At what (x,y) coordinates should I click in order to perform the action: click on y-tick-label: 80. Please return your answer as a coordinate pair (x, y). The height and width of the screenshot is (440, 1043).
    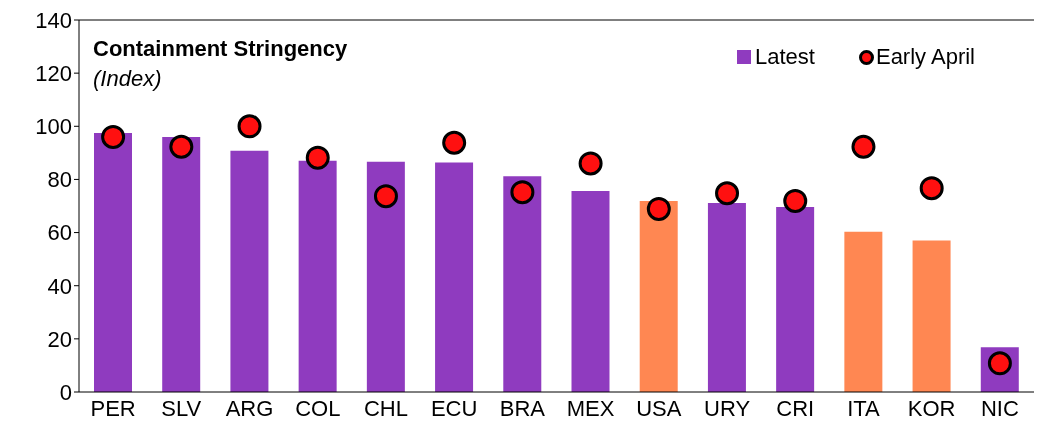
    Looking at the image, I should click on (59, 180).